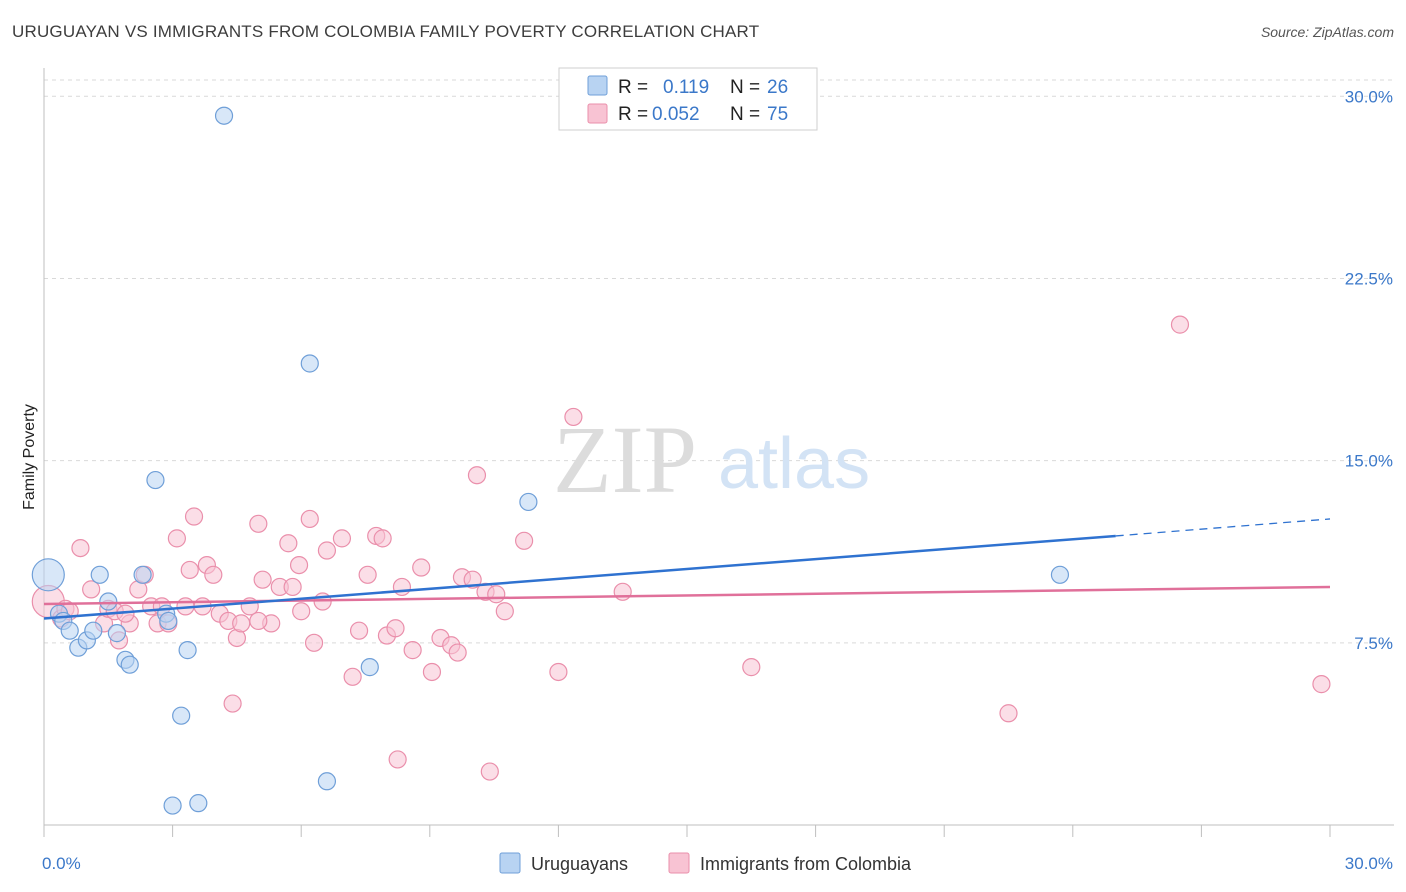 Image resolution: width=1406 pixels, height=892 pixels. I want to click on trend-line-colombia, so click(687, 595).